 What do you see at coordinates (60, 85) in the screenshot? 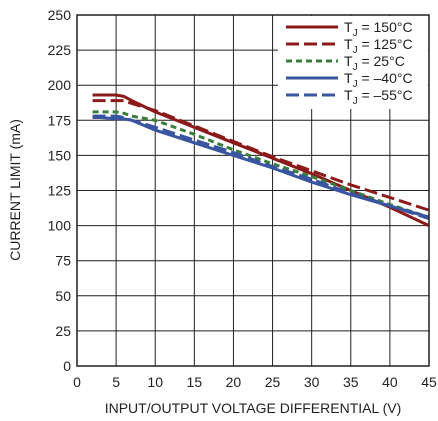
I see `y-tick-label: 200` at bounding box center [60, 85].